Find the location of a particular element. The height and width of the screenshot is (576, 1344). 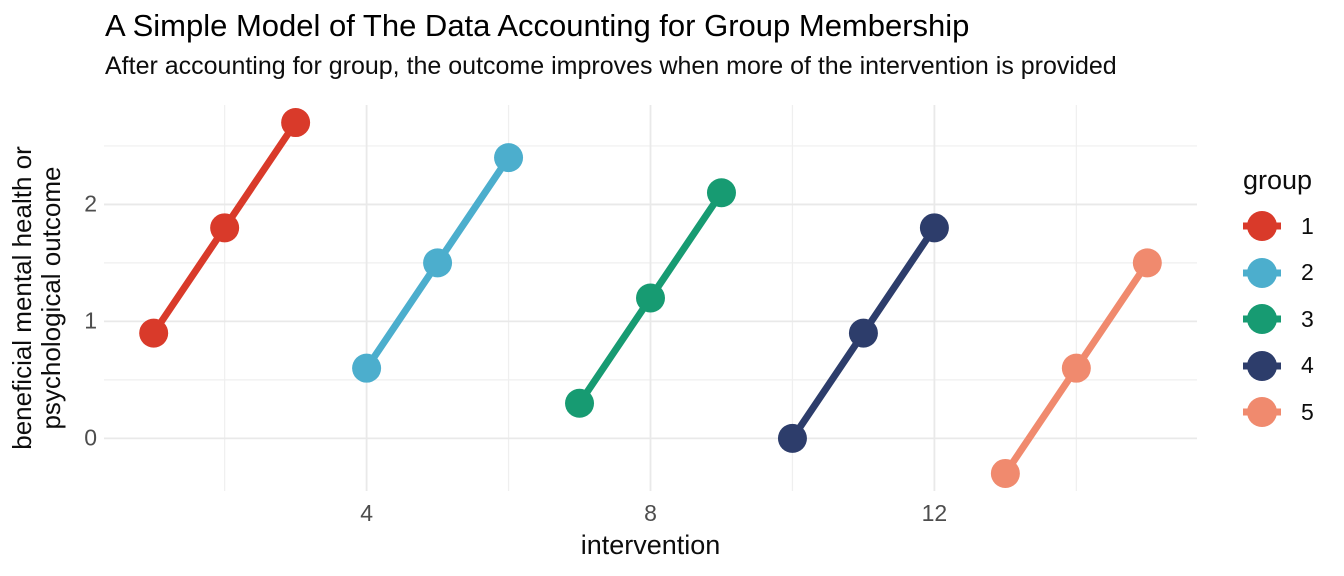

legend-item-label: 5 is located at coordinates (1307, 411).